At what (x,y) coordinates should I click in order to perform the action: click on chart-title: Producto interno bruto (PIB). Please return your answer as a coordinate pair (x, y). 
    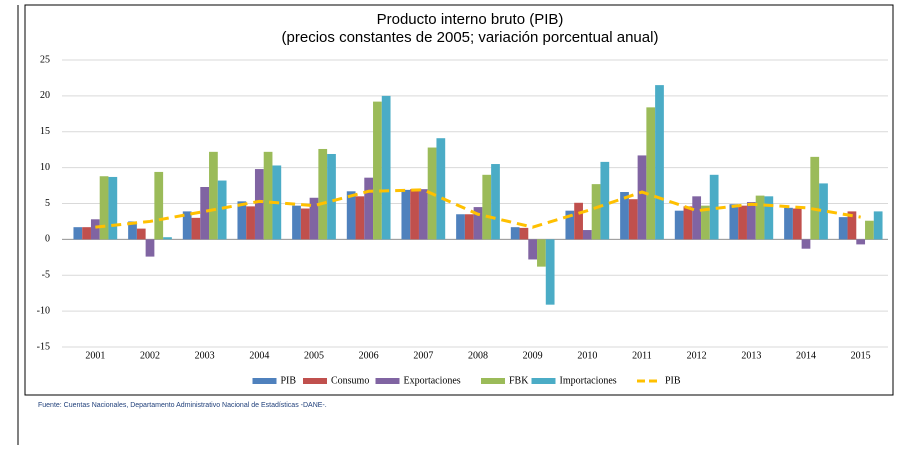
    Looking at the image, I should click on (470, 19).